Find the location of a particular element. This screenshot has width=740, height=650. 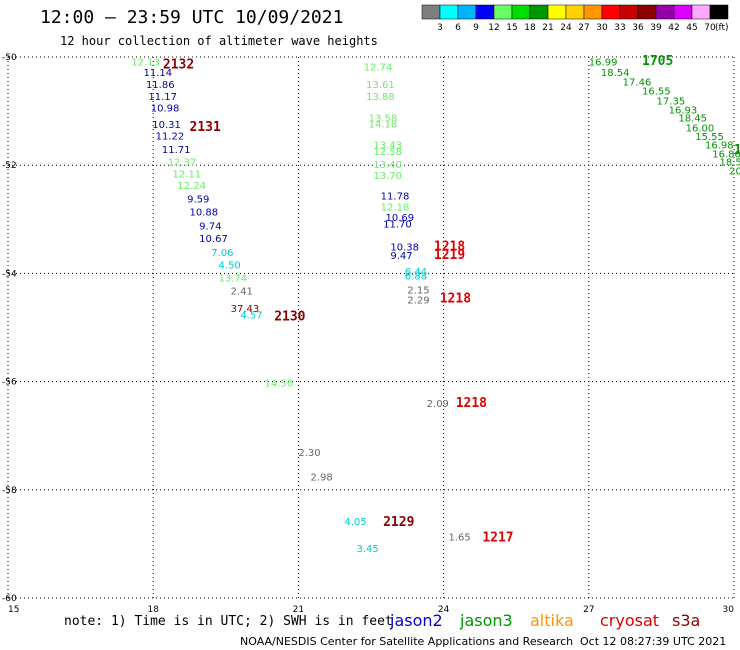

colorbar-tick-label: 33 is located at coordinates (619, 28).